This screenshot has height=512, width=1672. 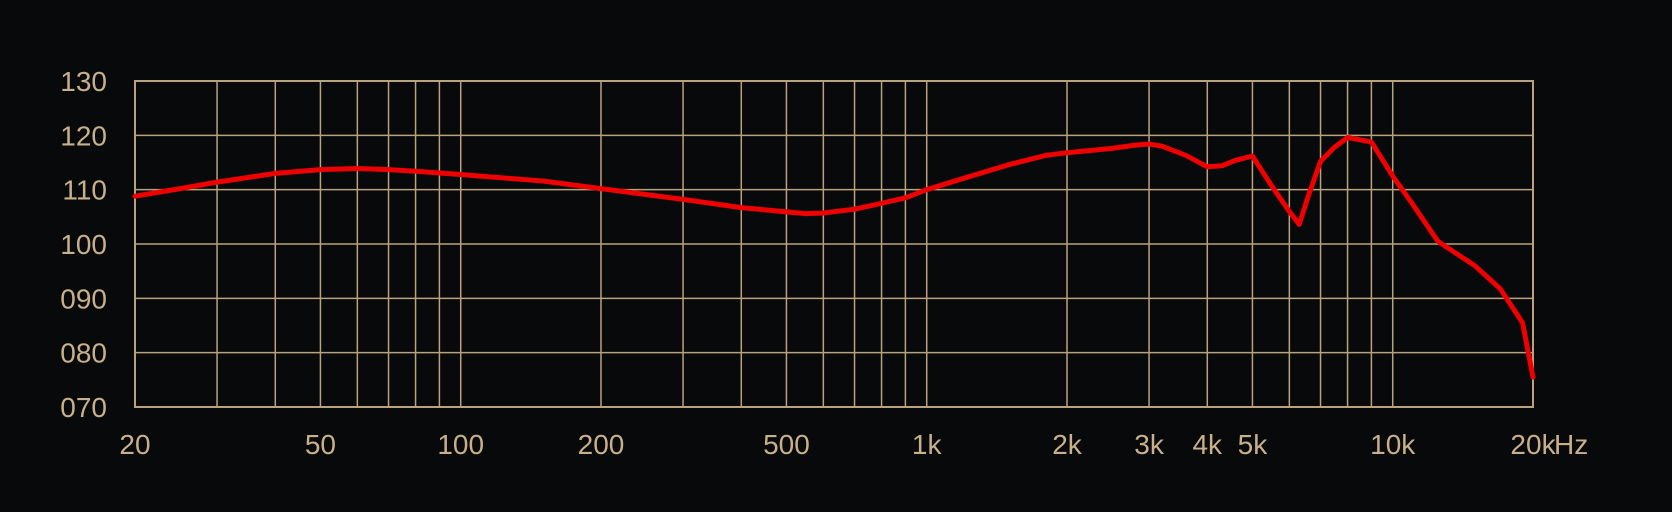 What do you see at coordinates (460, 444) in the screenshot?
I see `x-tick-label: 100` at bounding box center [460, 444].